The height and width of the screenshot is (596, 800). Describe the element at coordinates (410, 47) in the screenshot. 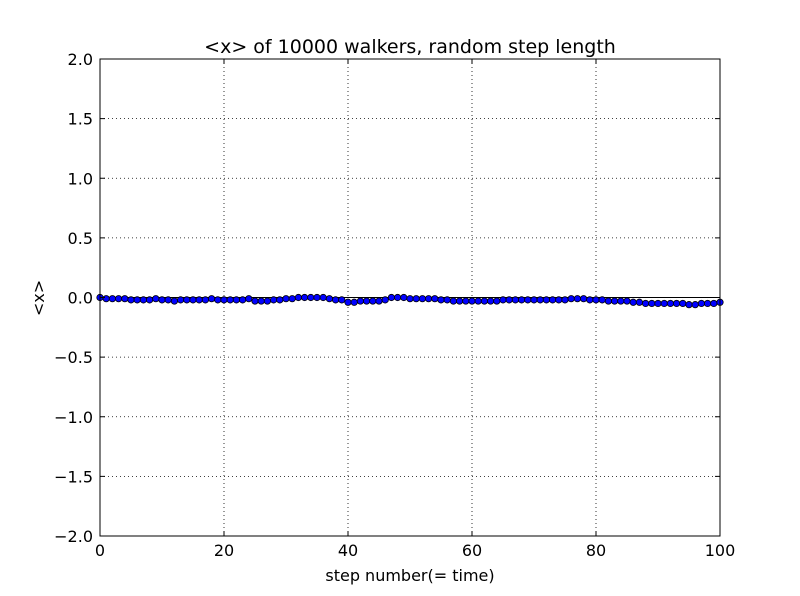

I see `chart-title: <x> of 10000 walkers, random step length` at that location.